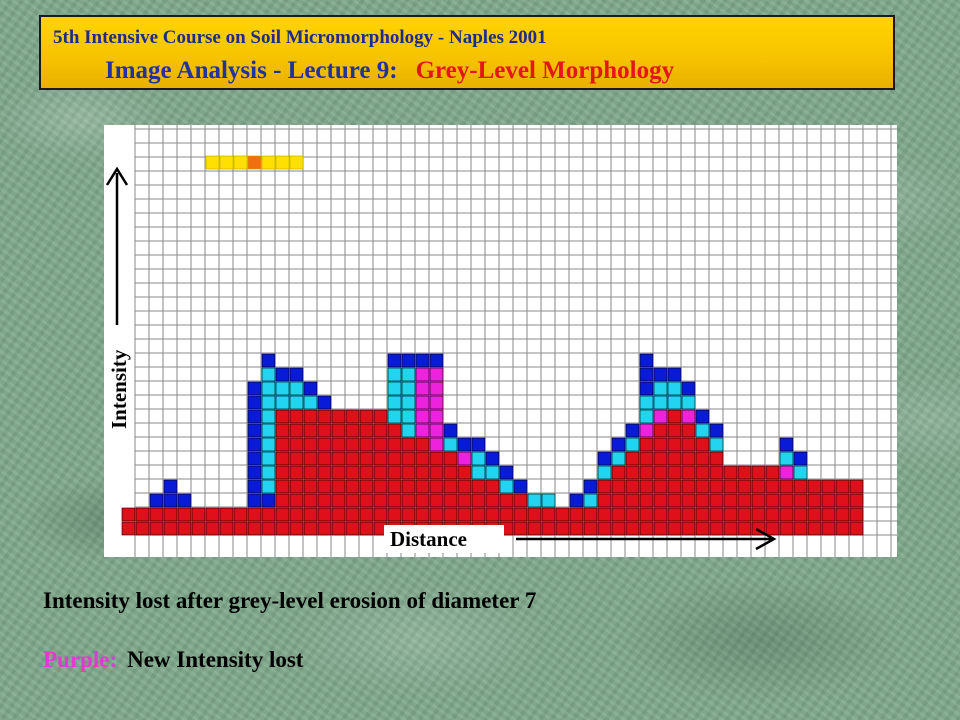  Describe the element at coordinates (251, 70) in the screenshot. I see `lecture-label: Image Analysis - Lecture 9:` at that location.